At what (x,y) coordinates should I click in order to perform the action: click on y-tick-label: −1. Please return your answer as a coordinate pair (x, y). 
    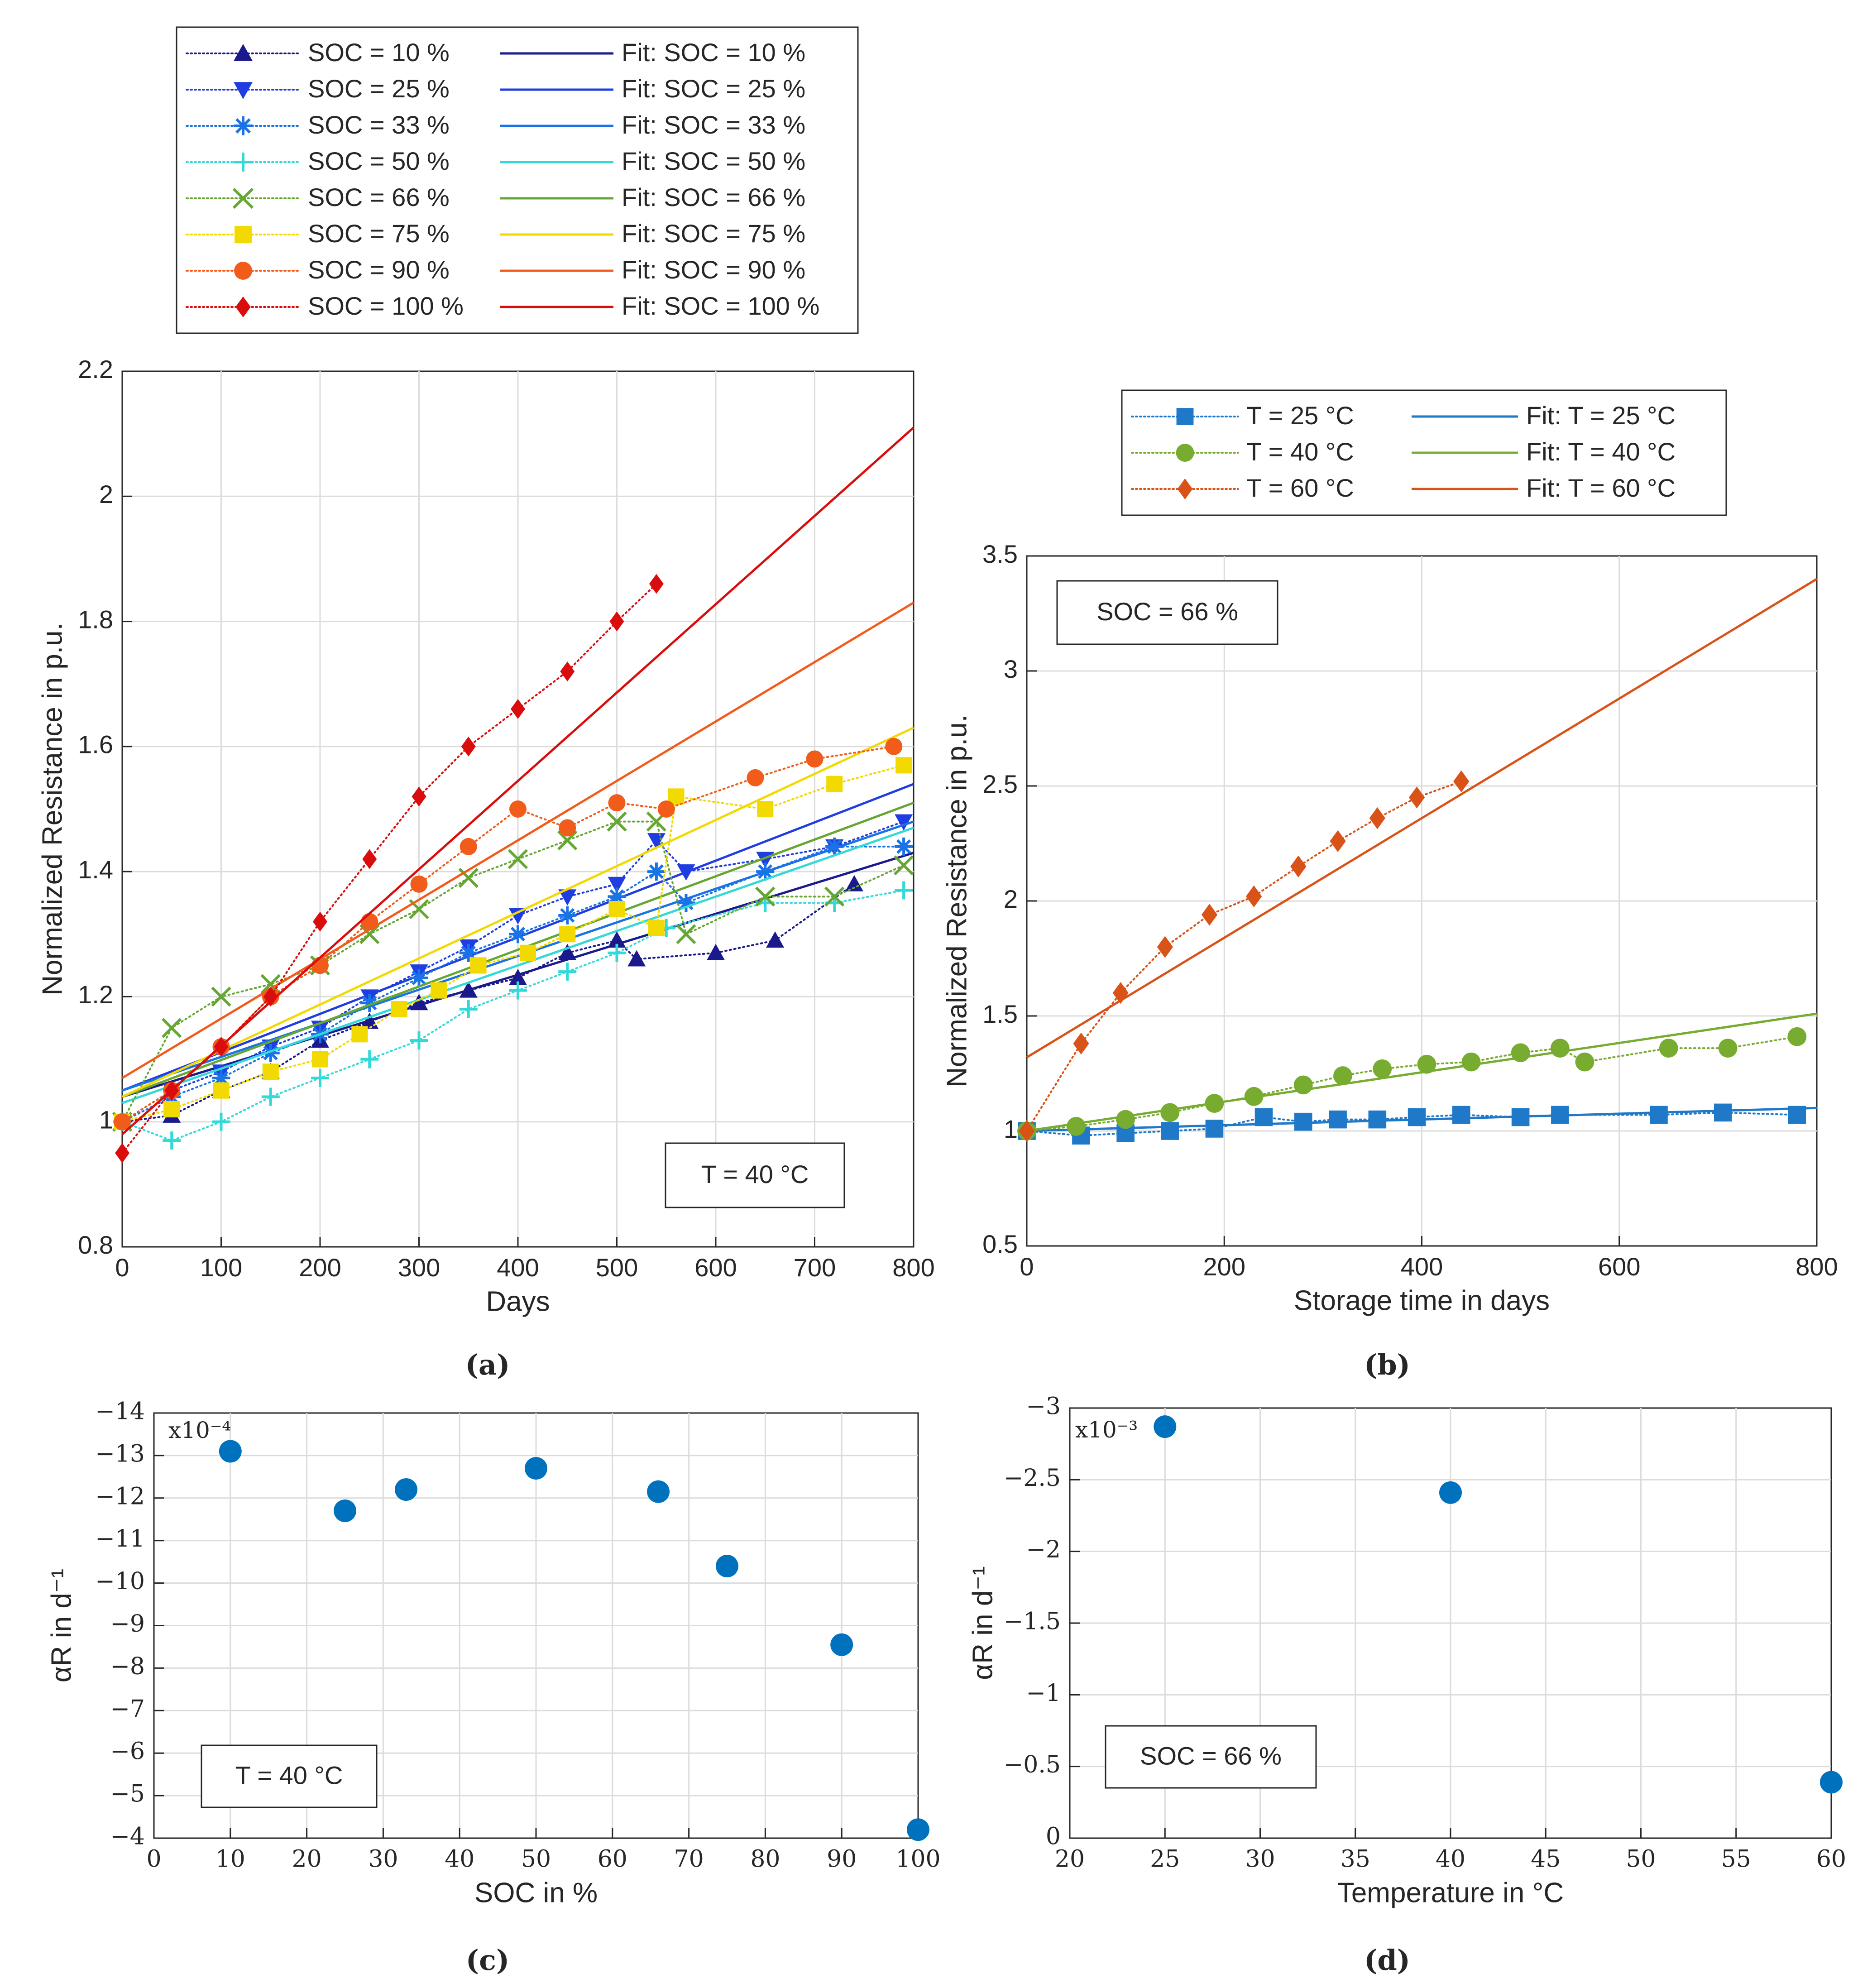
    Looking at the image, I should click on (1043, 1693).